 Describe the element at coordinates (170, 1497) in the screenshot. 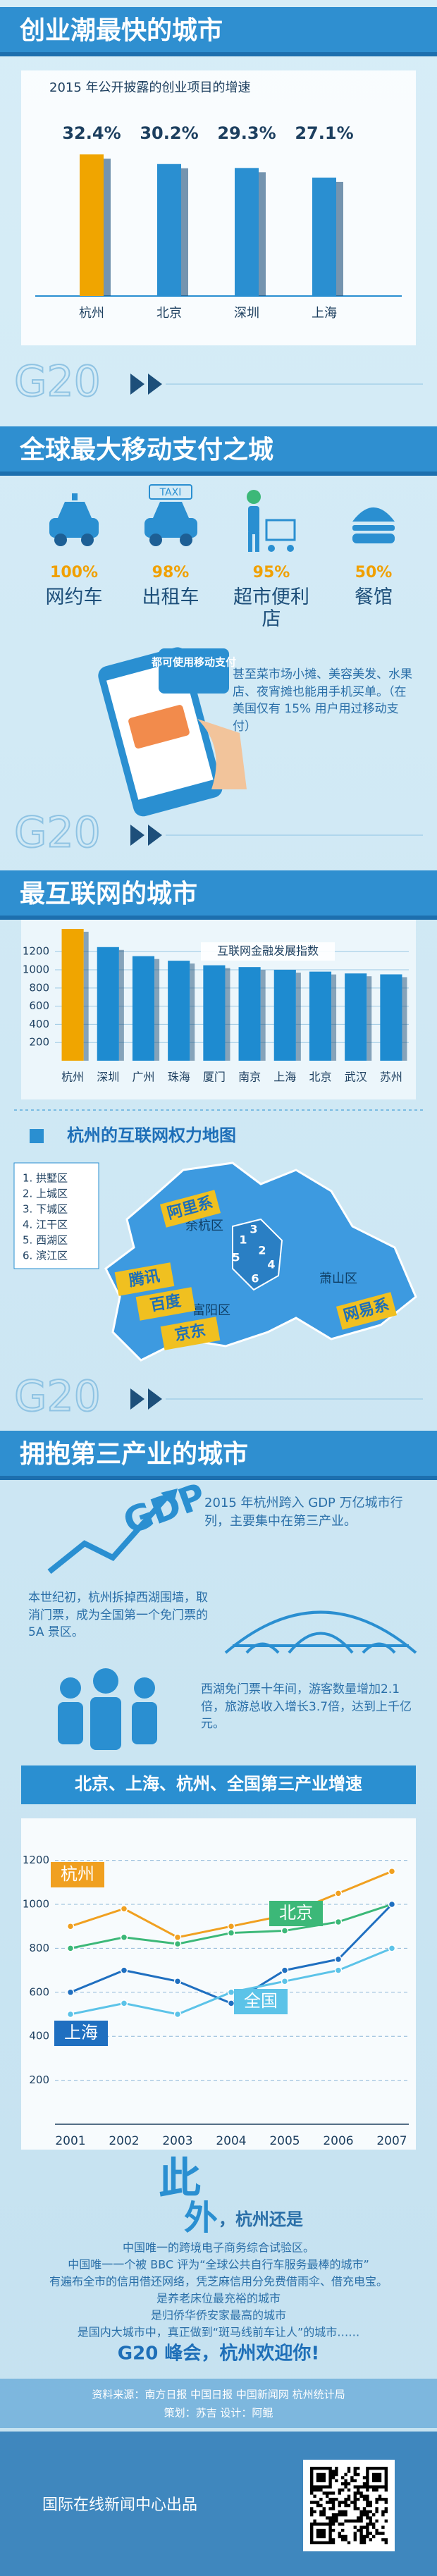

I see `gdp-arrowhead` at that location.